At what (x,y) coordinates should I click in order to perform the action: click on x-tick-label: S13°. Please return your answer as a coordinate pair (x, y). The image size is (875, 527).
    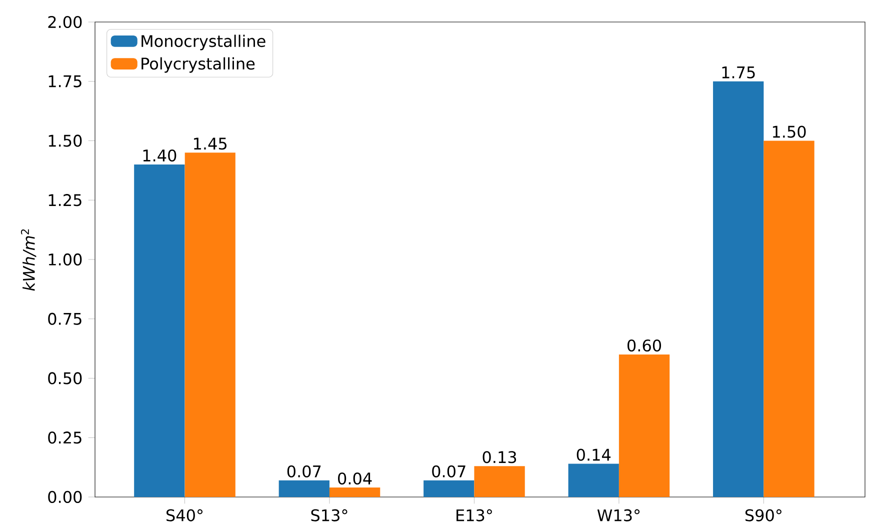
    Looking at the image, I should click on (329, 515).